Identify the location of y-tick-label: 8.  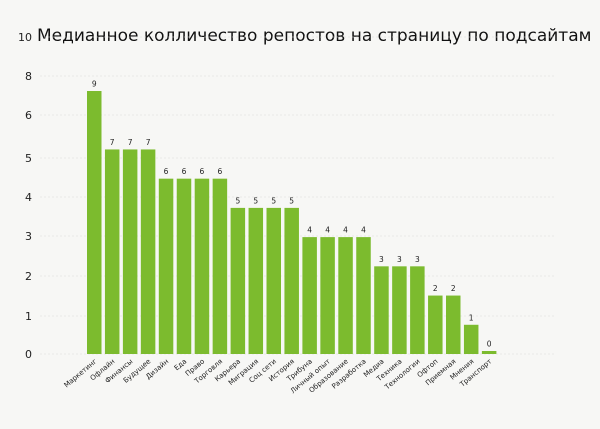
(28, 76).